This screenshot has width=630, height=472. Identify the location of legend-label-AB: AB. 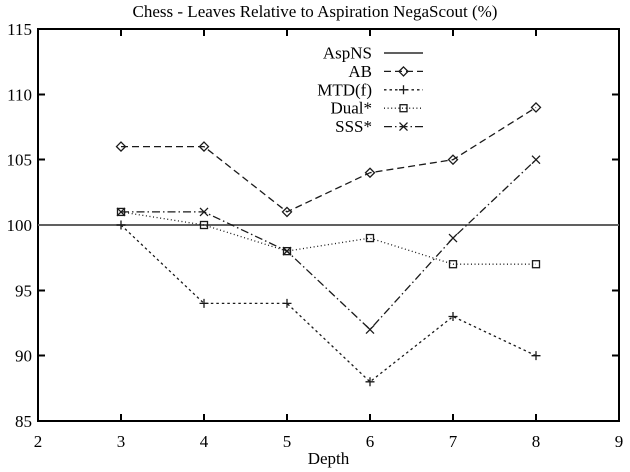
(360, 71).